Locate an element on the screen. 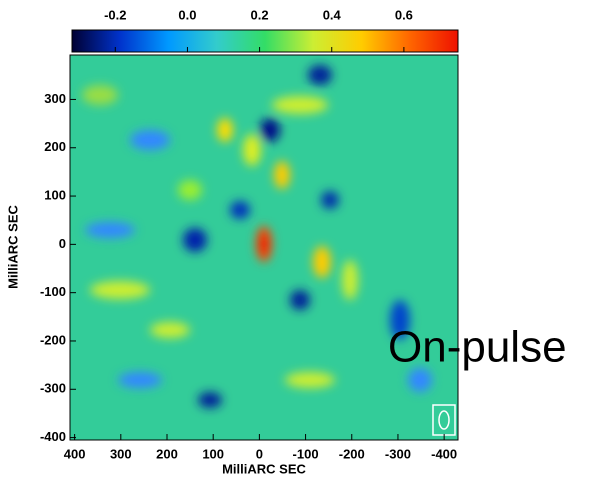  colorbar-tick-label: -0.2 is located at coordinates (115, 14).